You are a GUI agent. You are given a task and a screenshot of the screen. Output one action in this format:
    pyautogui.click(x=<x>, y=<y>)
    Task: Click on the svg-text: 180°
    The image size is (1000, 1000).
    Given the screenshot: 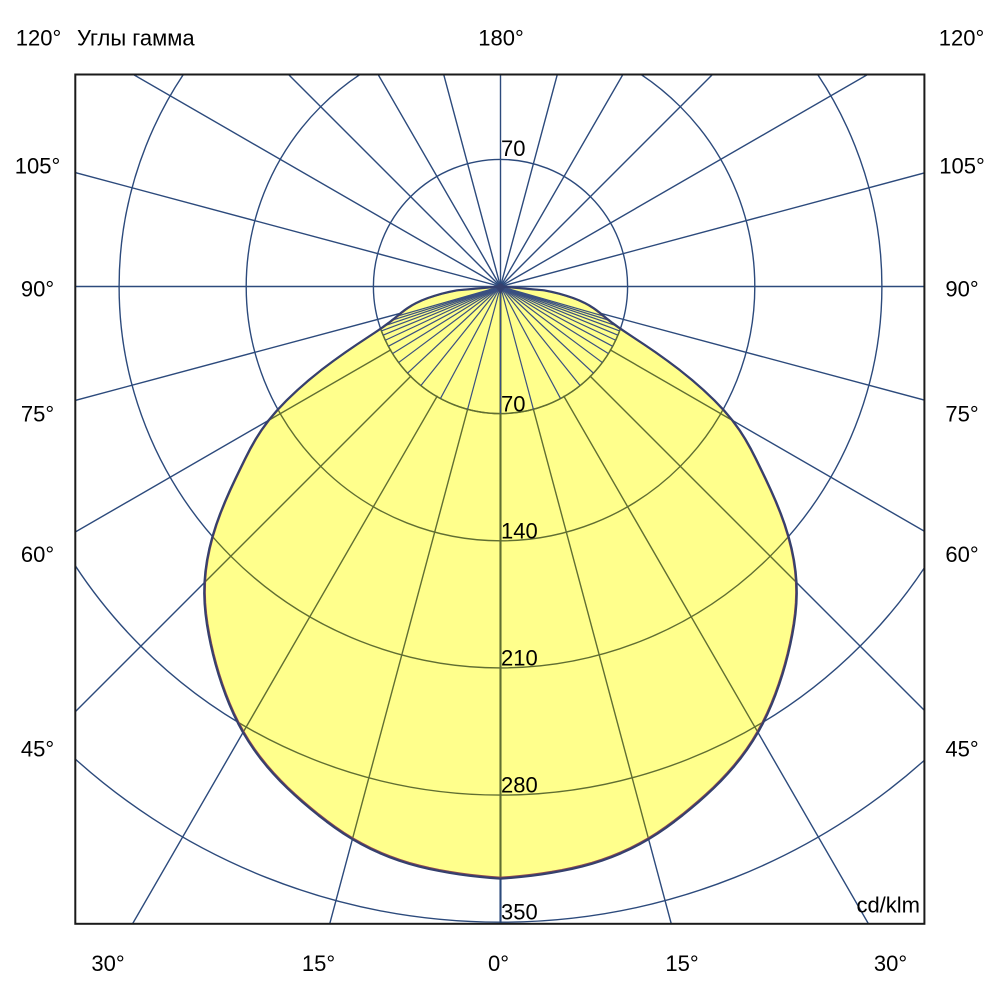 What is the action you would take?
    pyautogui.click(x=501, y=38)
    